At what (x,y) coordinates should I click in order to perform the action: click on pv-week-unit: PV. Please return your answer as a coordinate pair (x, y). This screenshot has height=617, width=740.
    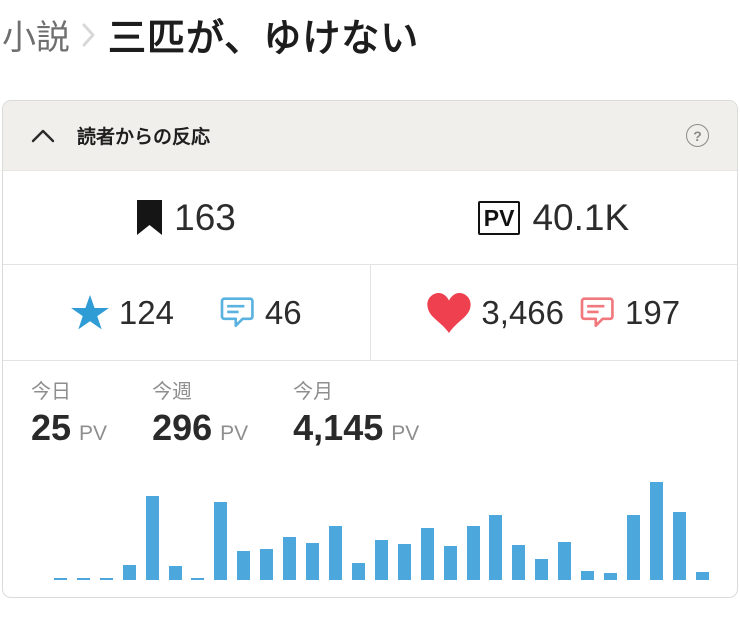
    Looking at the image, I should click on (234, 433).